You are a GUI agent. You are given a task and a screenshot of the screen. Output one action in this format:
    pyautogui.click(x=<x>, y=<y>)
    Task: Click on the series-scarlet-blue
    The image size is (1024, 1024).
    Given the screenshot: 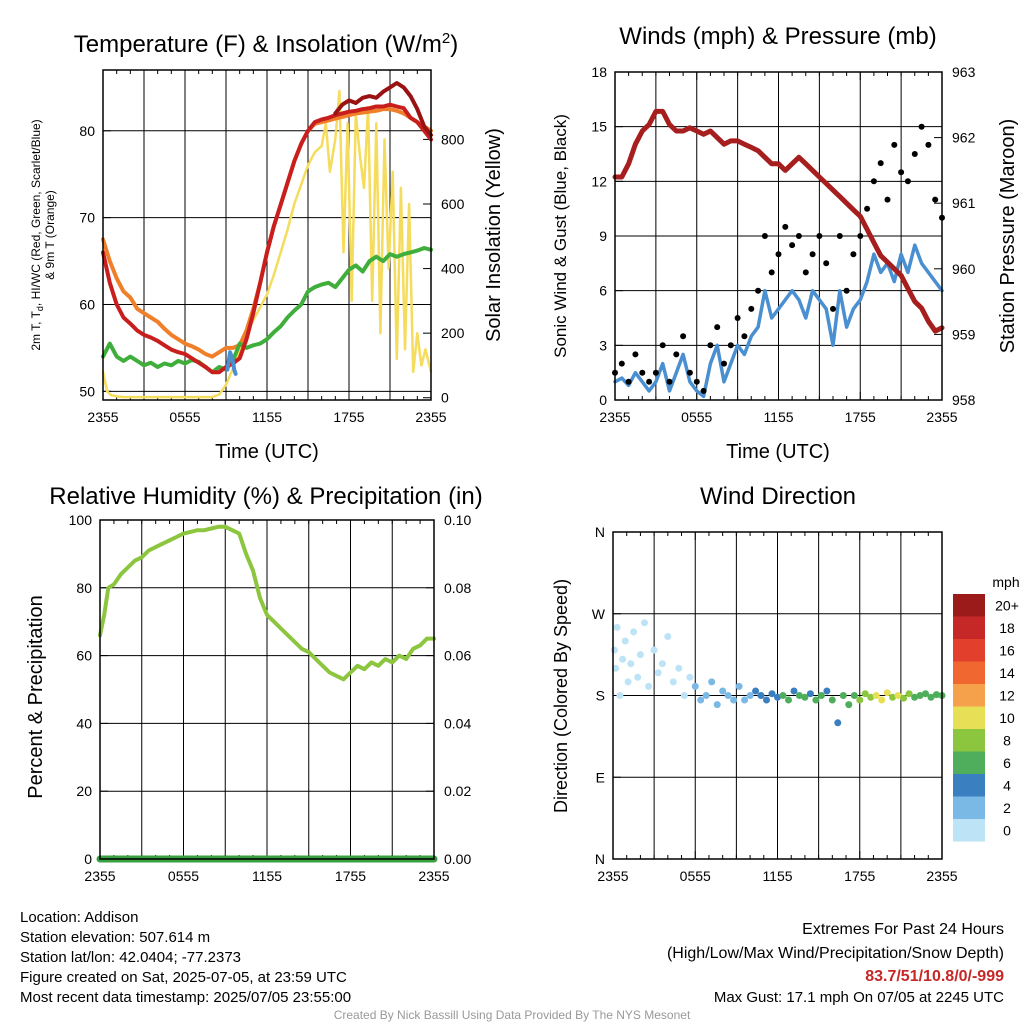 What is the action you would take?
    pyautogui.click(x=231, y=363)
    